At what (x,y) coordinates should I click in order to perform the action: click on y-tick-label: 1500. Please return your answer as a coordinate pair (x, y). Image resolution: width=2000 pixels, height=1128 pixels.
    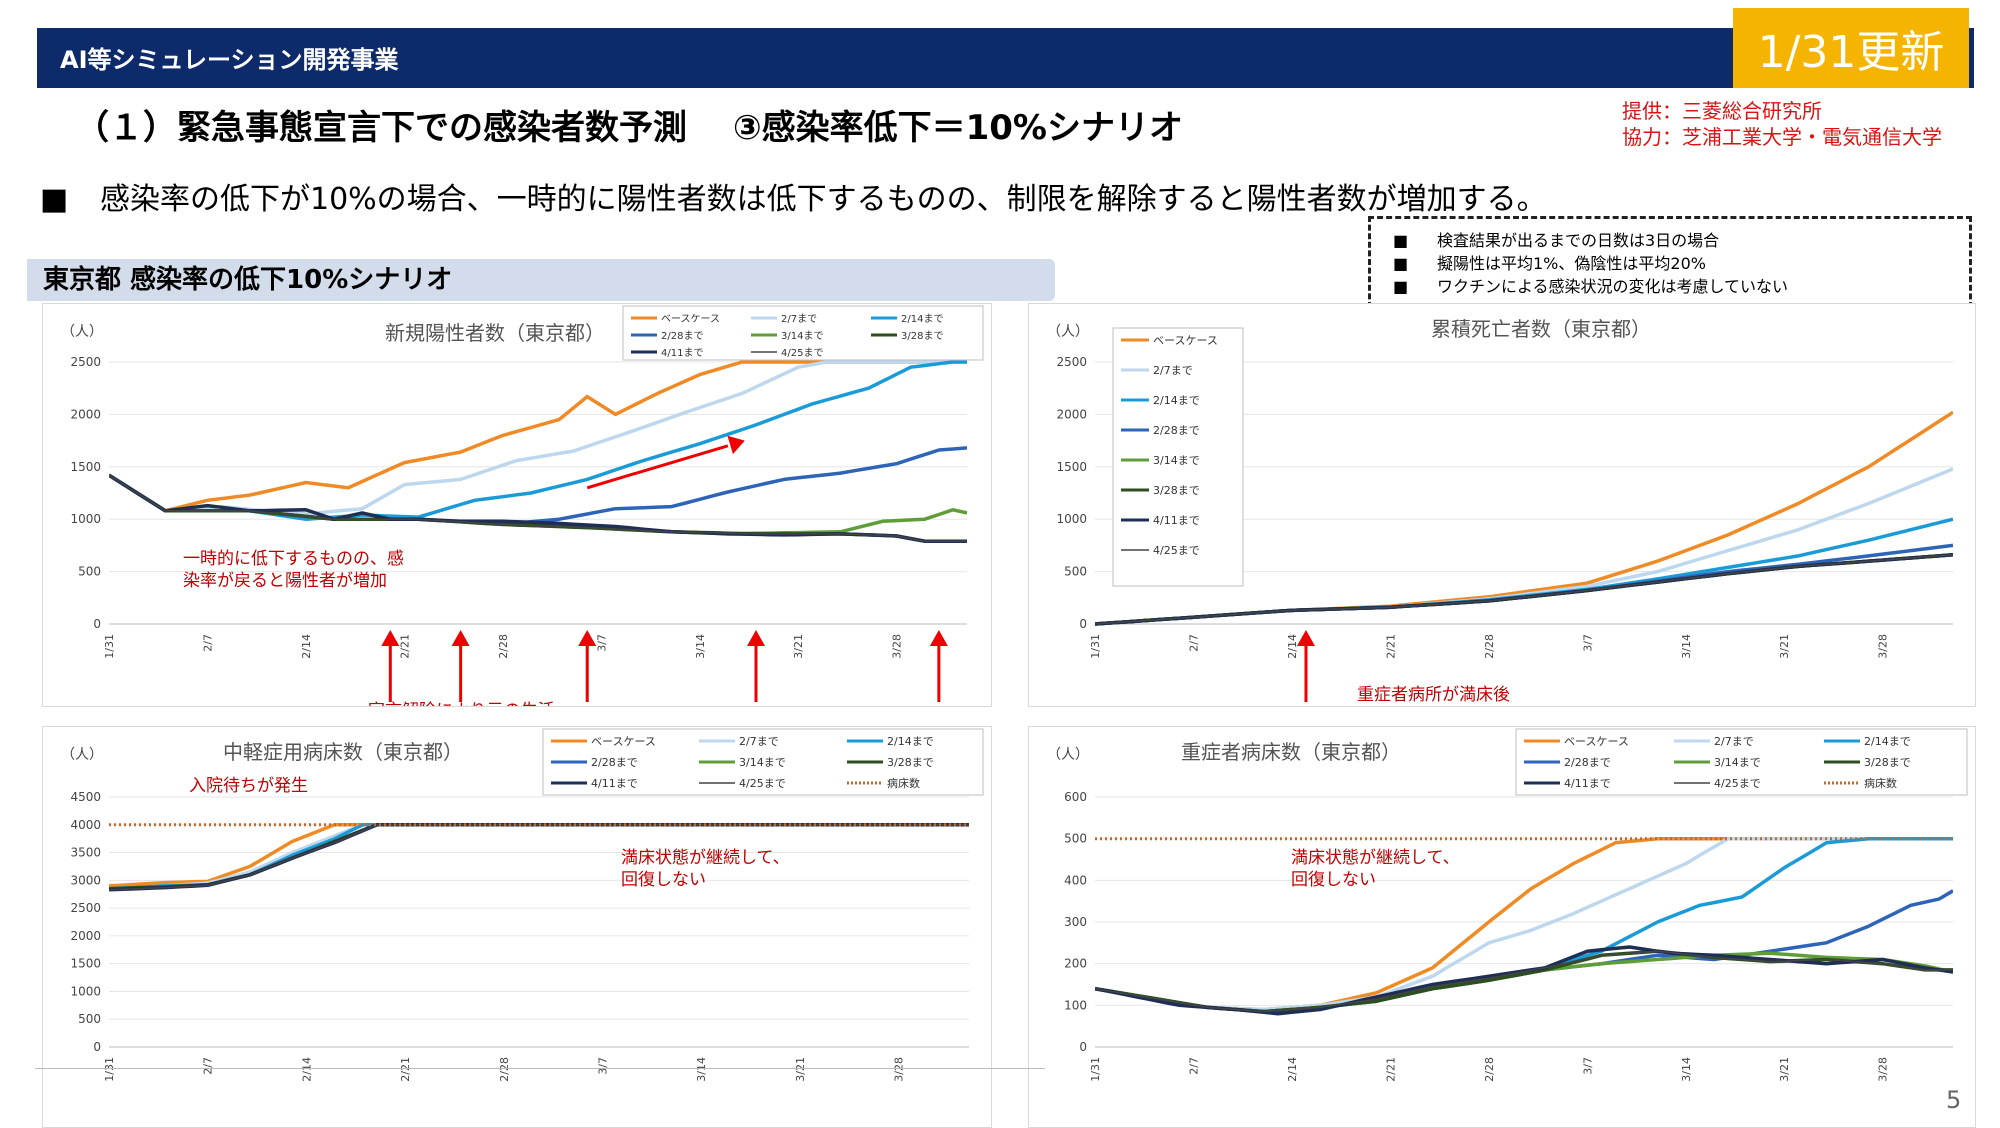
    Looking at the image, I should click on (1071, 467).